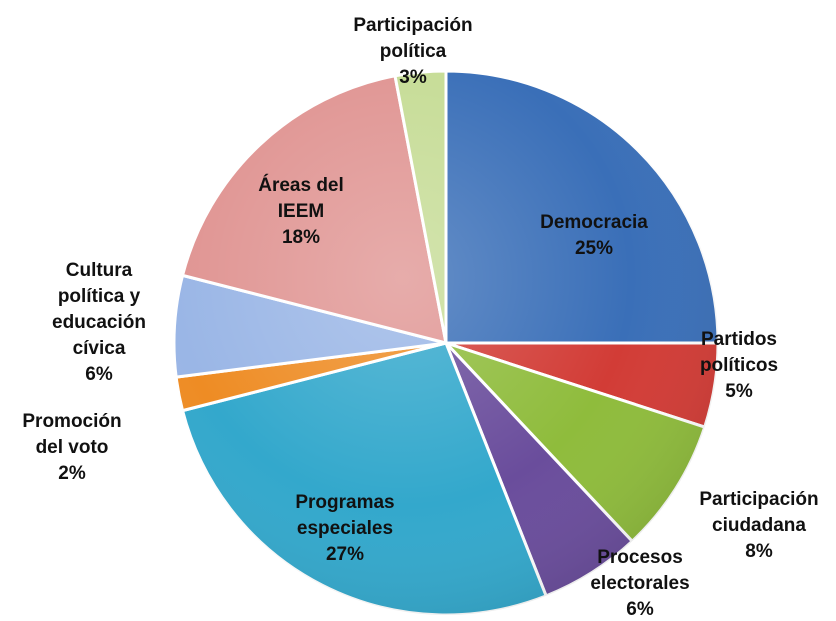 This screenshot has height=621, width=836. I want to click on pie-slice-democracia, so click(582, 207).